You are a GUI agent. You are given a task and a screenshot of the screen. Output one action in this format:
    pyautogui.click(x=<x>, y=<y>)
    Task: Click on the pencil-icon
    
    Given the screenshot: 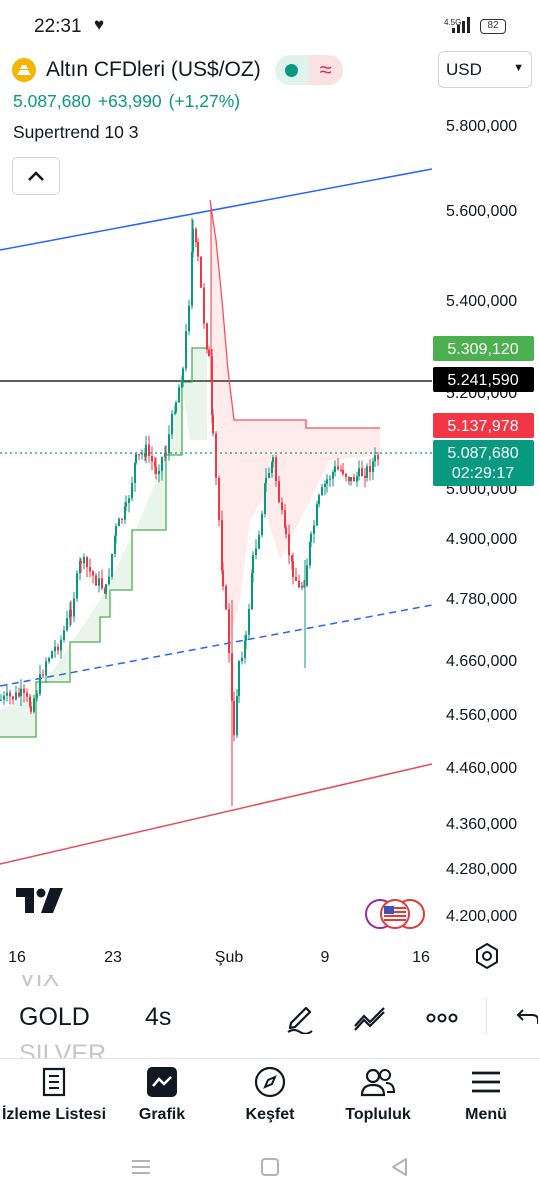 What is the action you would take?
    pyautogui.click(x=300, y=1020)
    